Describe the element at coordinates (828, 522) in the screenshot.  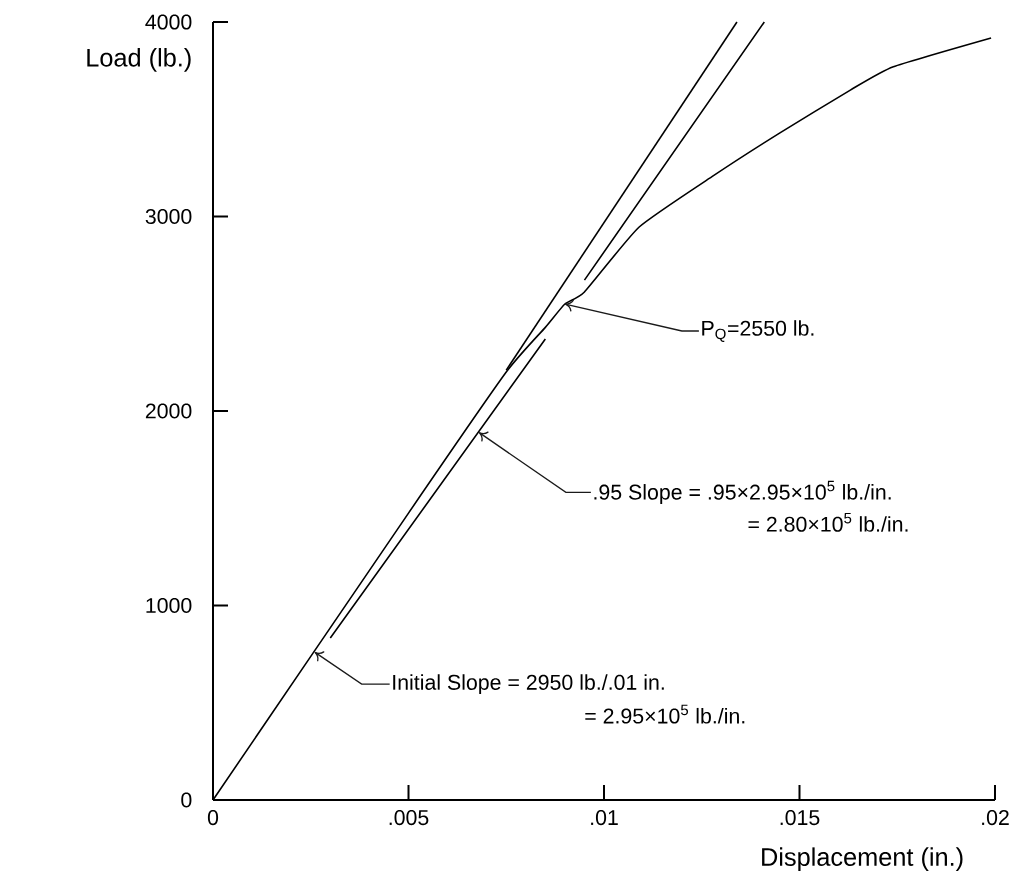
I see `annotation: = 2.80×10$^{5}$ lb./in.` at that location.